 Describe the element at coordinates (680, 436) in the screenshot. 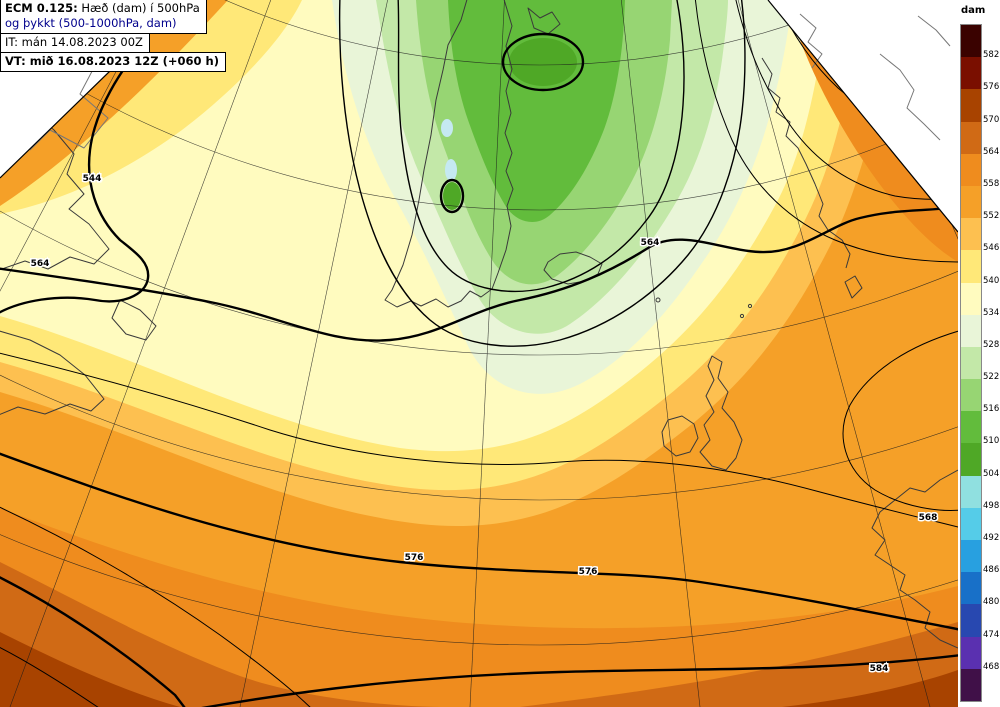

I see `ireland-coastline` at that location.